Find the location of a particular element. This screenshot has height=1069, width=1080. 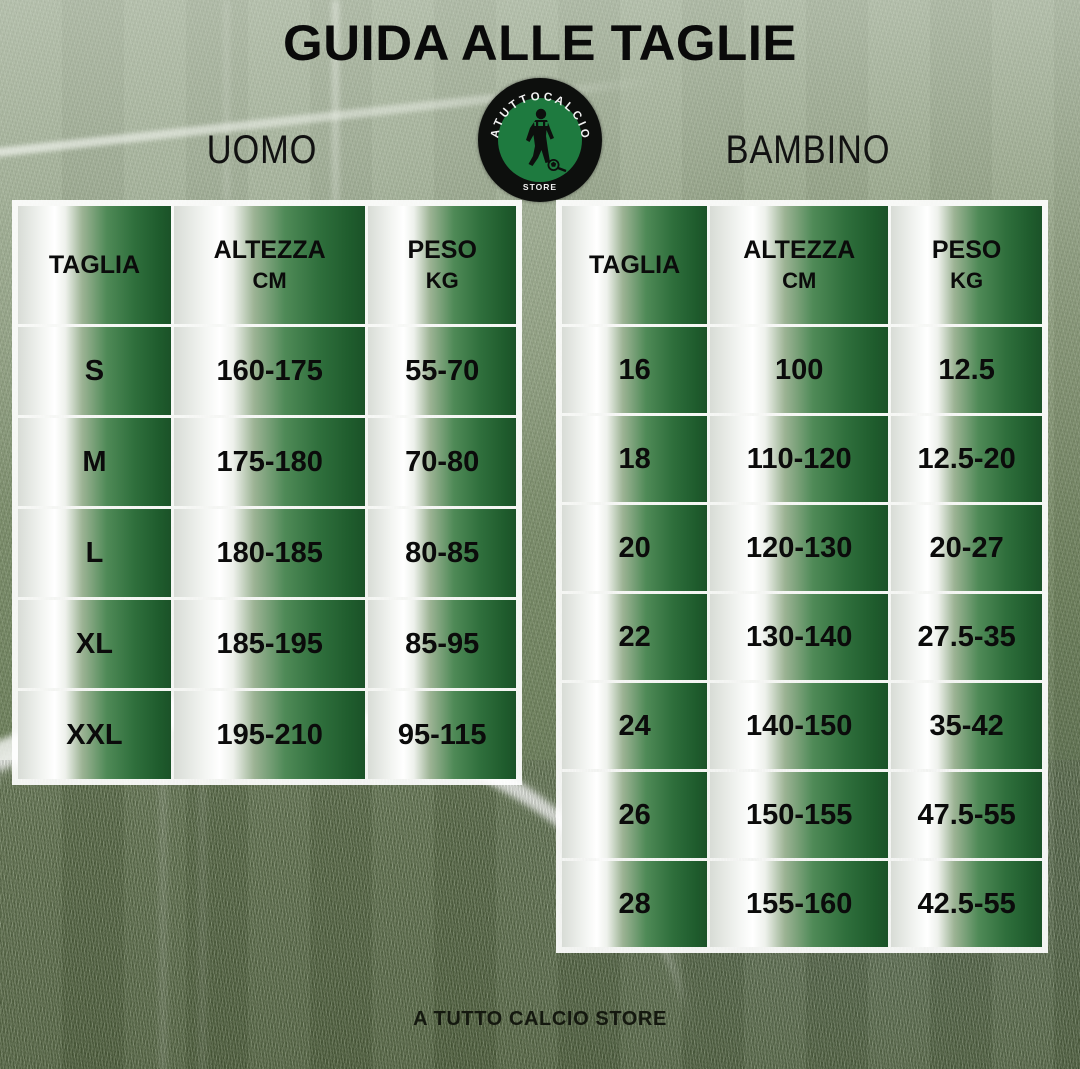

table-row: 20 120-130 20-27 is located at coordinates (802, 548).